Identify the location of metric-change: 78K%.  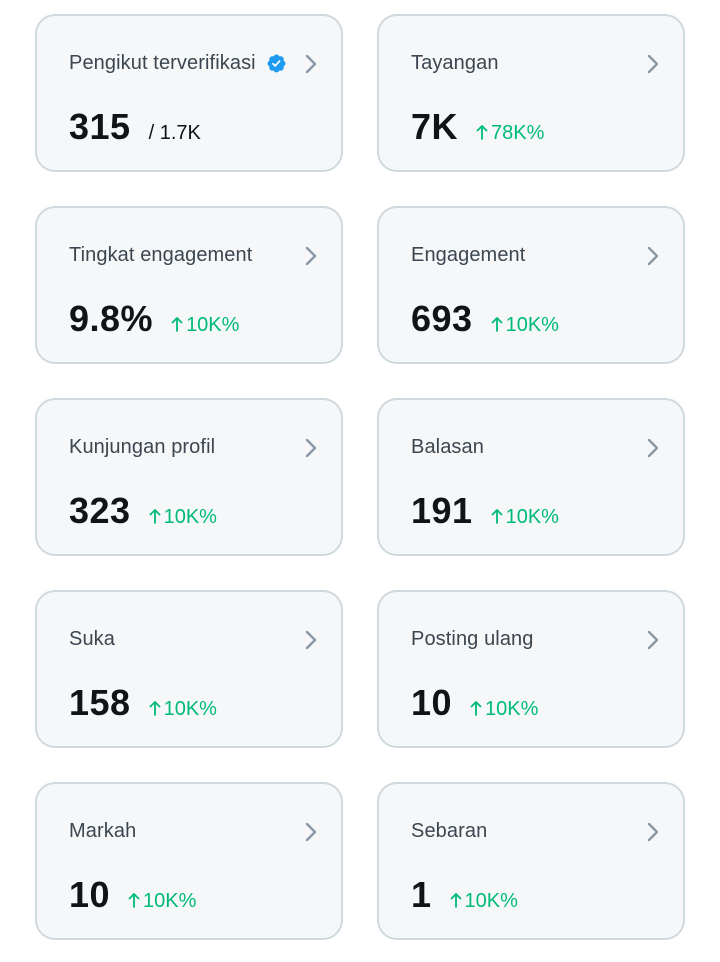
(510, 133).